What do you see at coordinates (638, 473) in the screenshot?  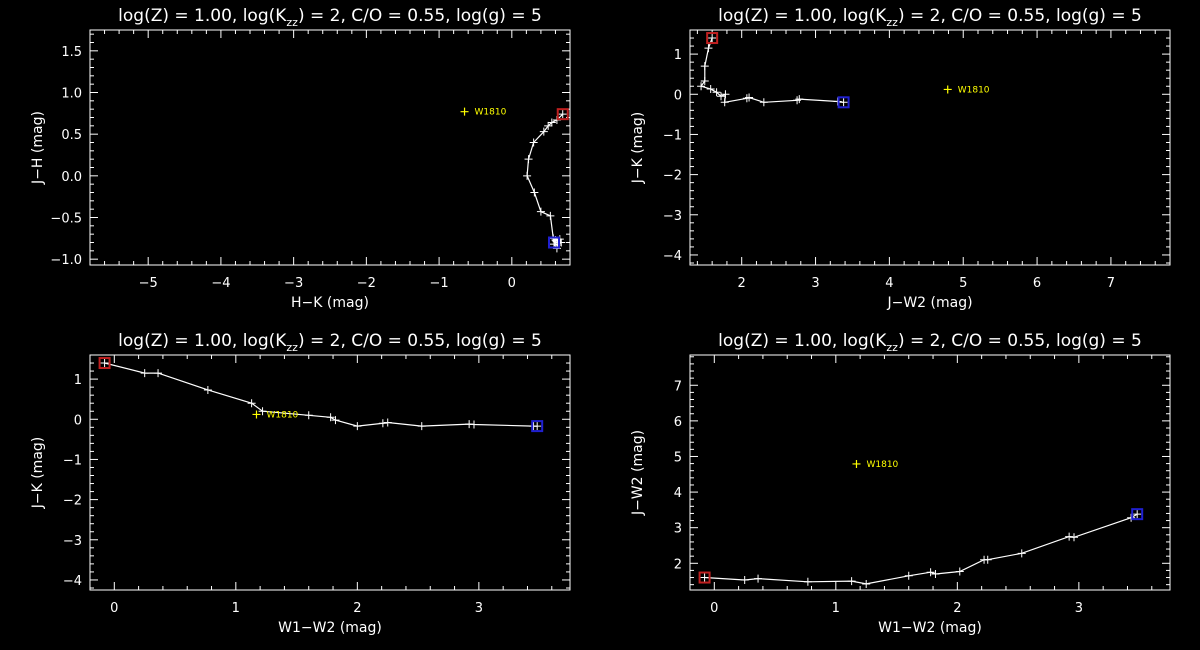 I see `y-axis-label: J−W2 (mag)` at bounding box center [638, 473].